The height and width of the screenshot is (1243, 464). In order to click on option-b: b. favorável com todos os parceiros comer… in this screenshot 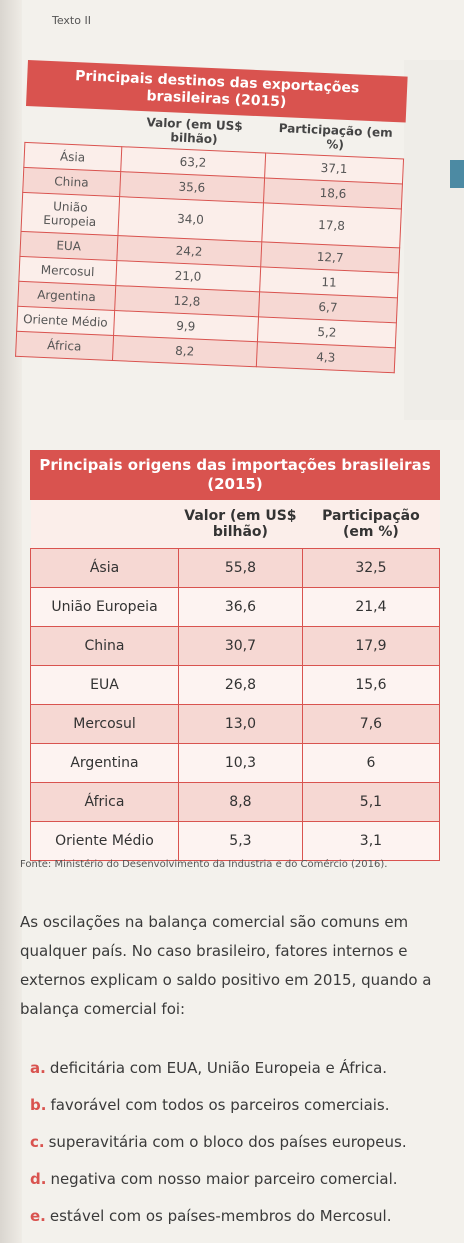, I will do `click(245, 1105)`.